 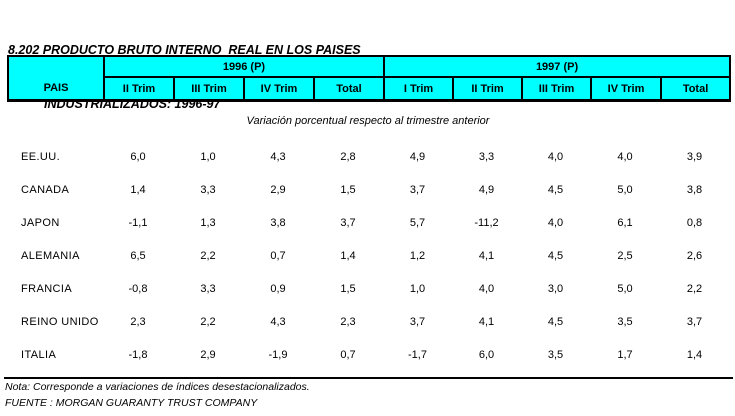 I want to click on column-header-pais: PAIS, so click(x=56, y=78).